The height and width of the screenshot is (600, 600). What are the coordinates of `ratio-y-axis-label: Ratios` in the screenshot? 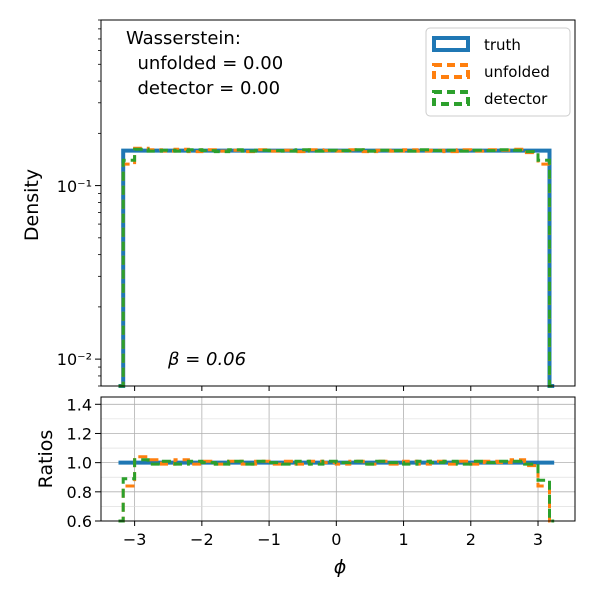 It's located at (46, 459).